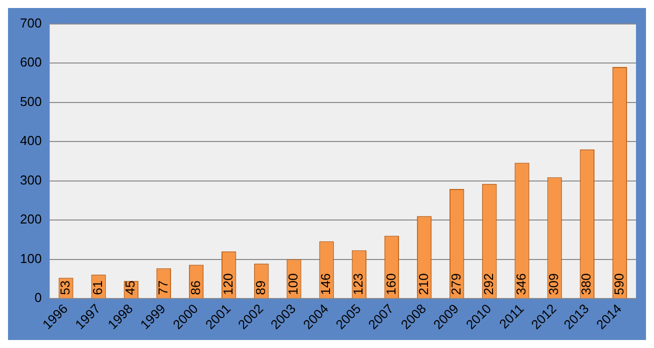  What do you see at coordinates (390, 284) in the screenshot?
I see `data-label: 160` at bounding box center [390, 284].